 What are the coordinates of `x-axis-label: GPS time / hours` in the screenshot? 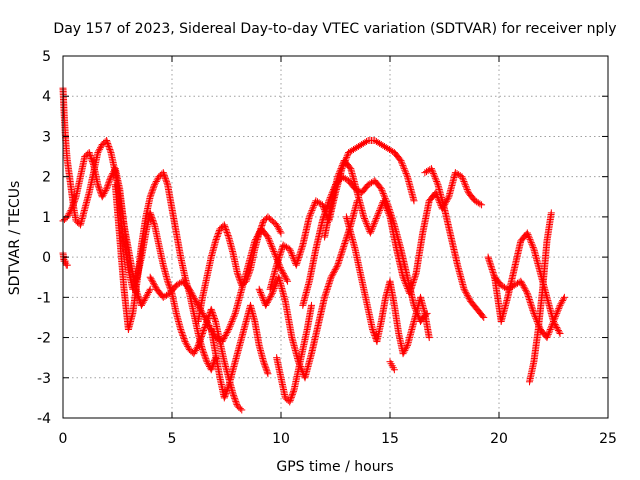 It's located at (334, 467).